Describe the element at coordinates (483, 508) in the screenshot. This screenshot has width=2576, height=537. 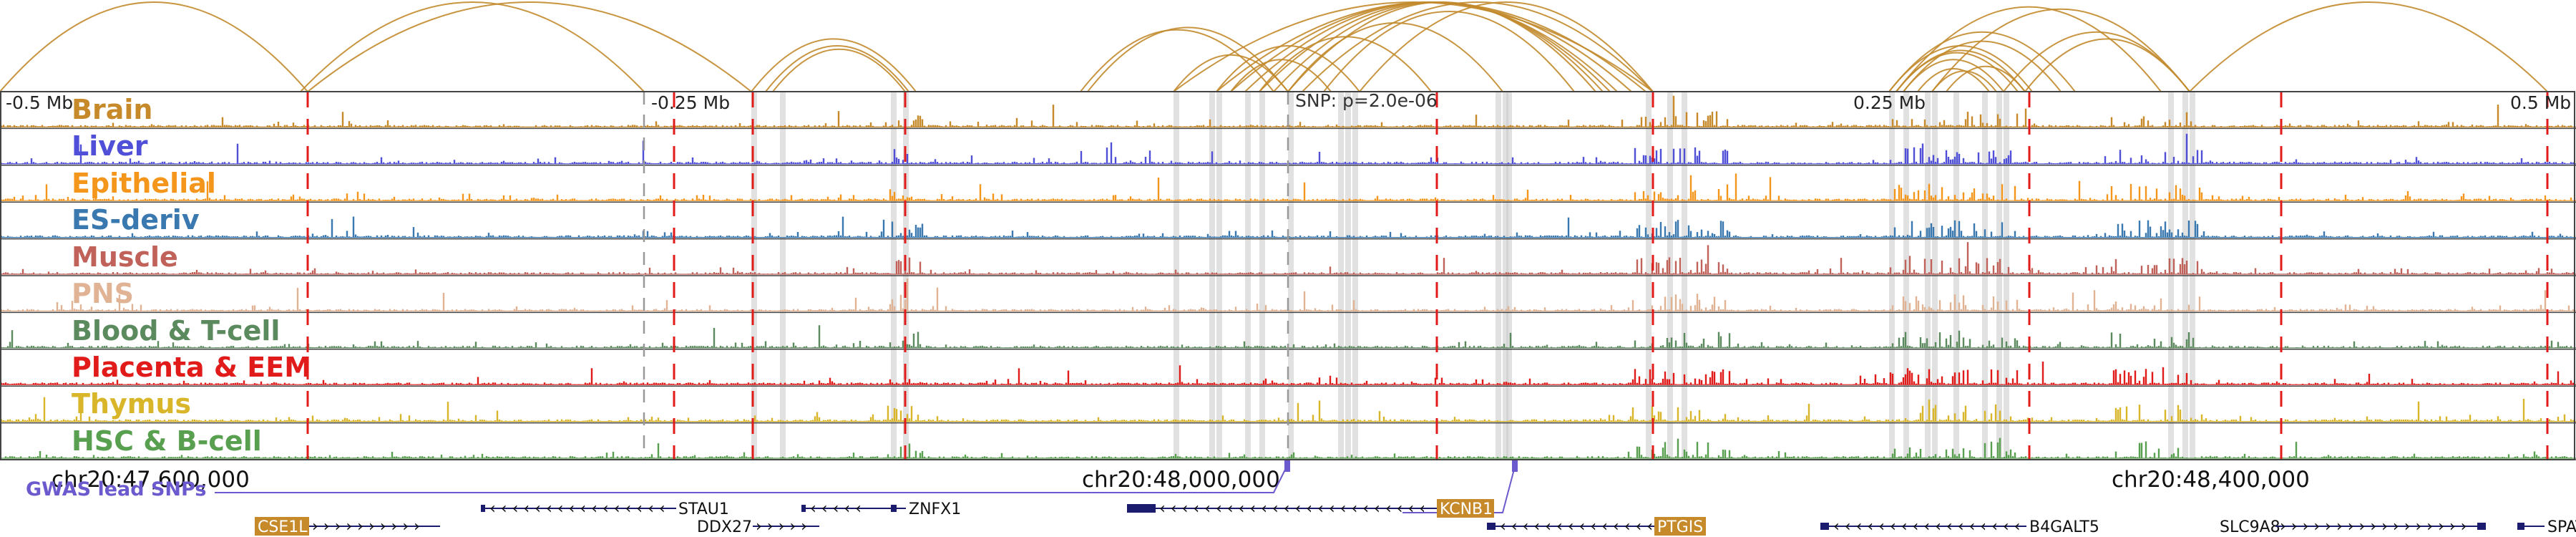
I see `gene-exon-stau1` at that location.